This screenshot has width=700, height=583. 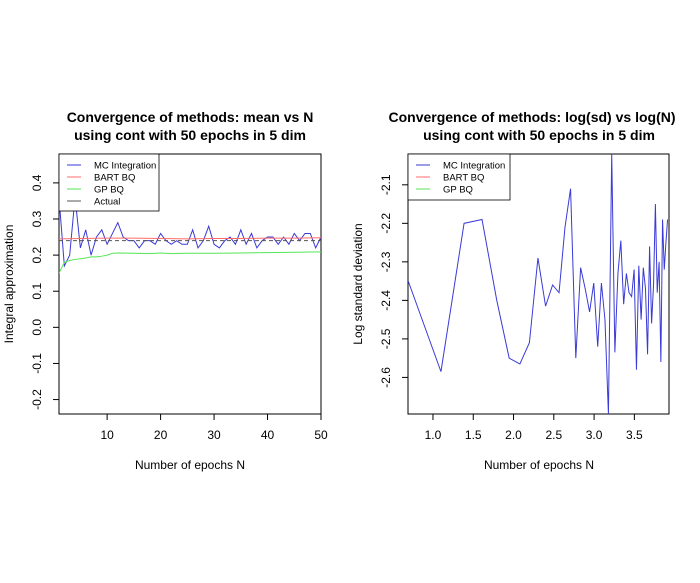 What do you see at coordinates (474, 166) in the screenshot?
I see `right-legend-label-mc: MC Integration` at bounding box center [474, 166].